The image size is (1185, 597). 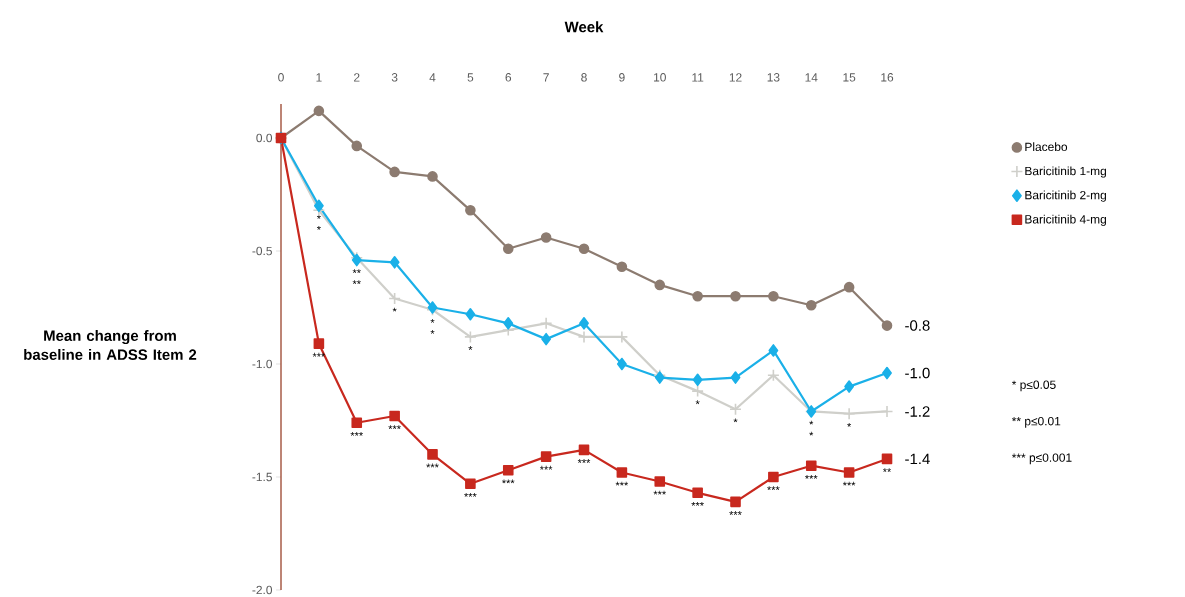 I want to click on x-tick-label: 14, so click(x=811, y=77).